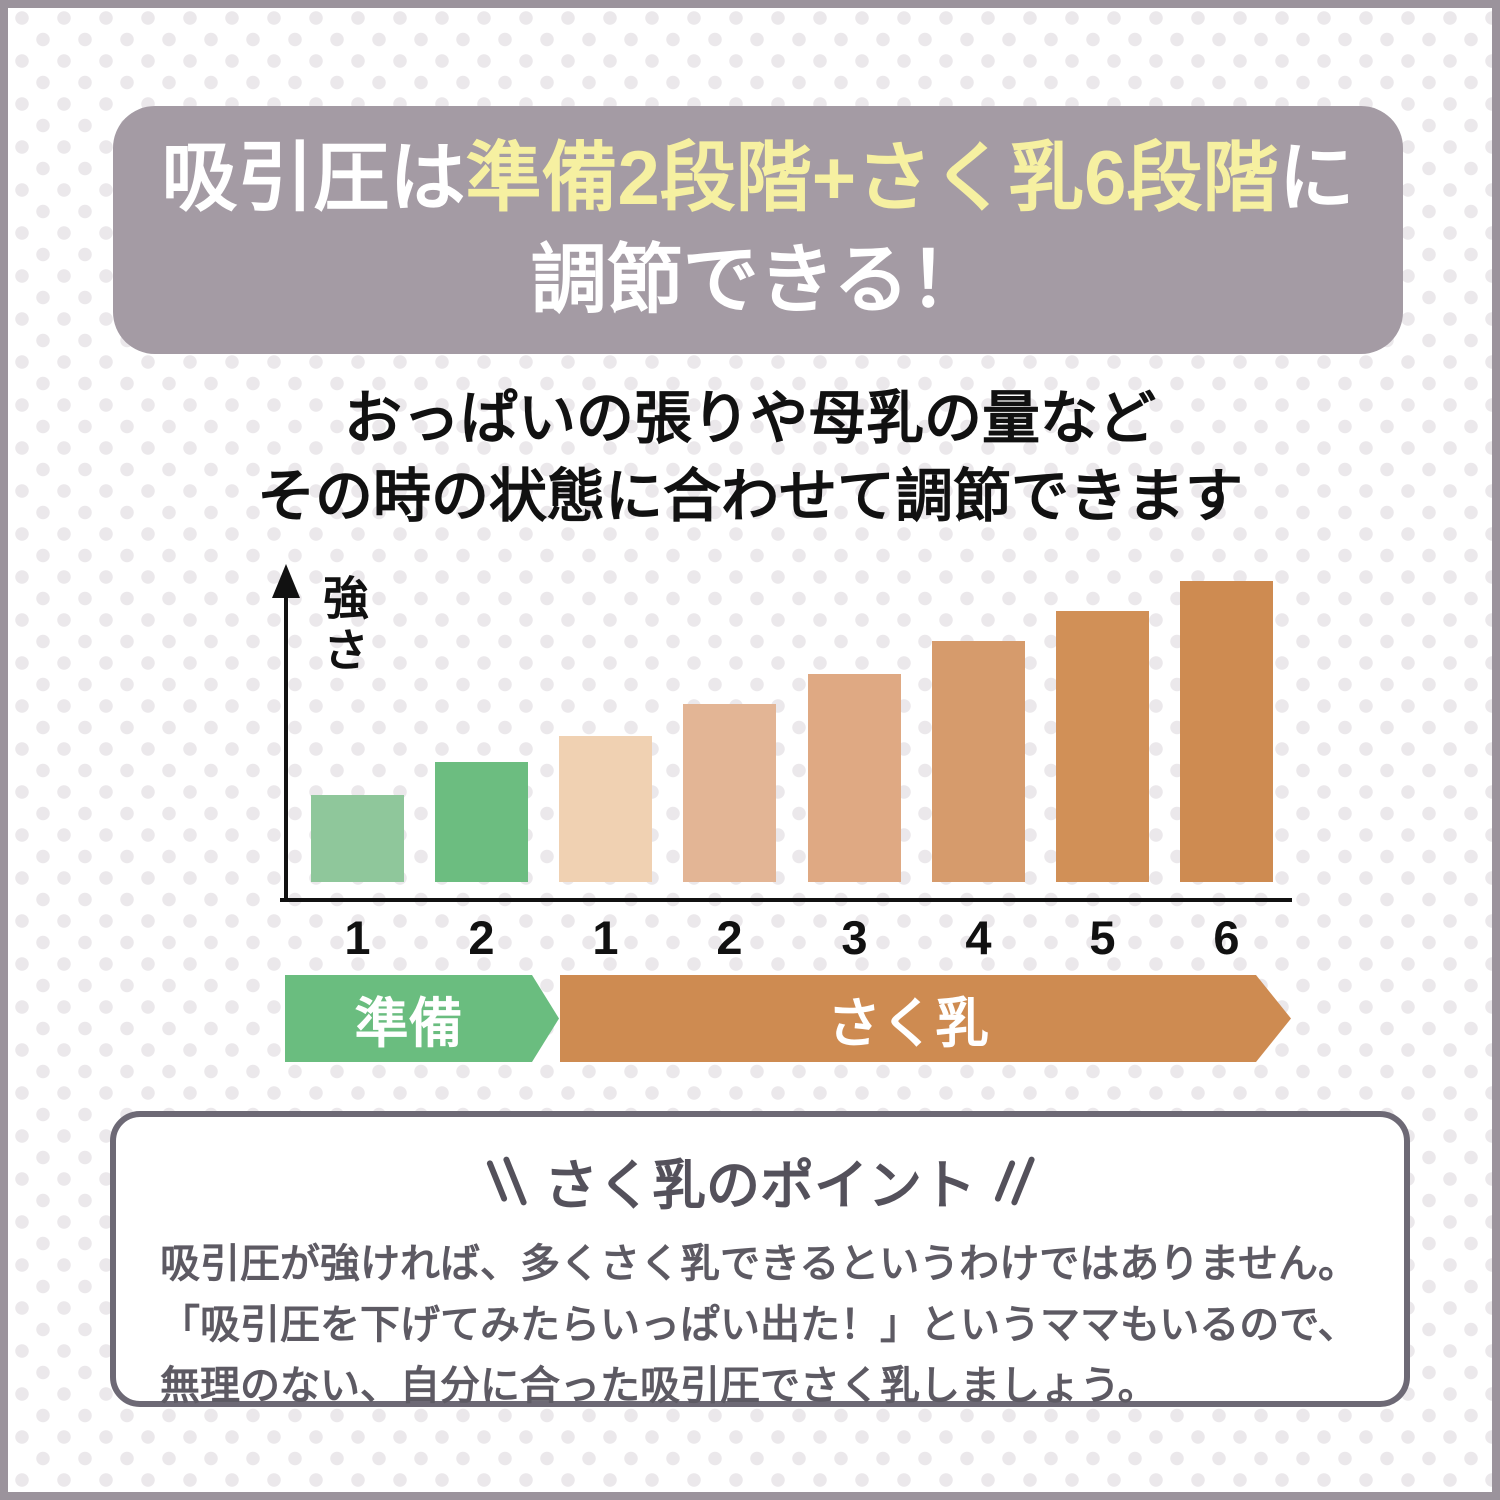  I want to click on banner-preparation-label: 準備, so click(408, 1024).